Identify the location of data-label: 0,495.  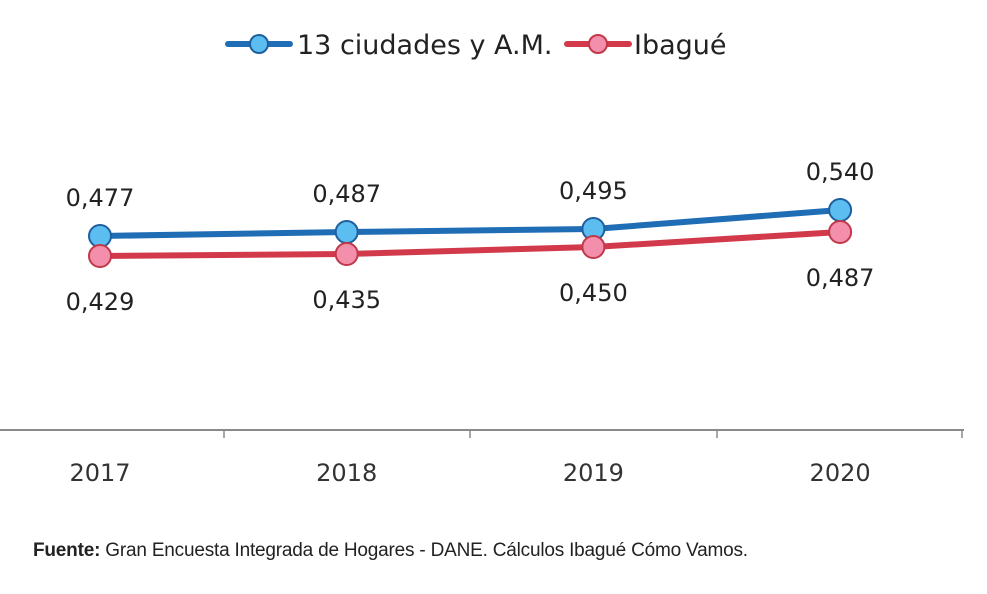
(593, 191).